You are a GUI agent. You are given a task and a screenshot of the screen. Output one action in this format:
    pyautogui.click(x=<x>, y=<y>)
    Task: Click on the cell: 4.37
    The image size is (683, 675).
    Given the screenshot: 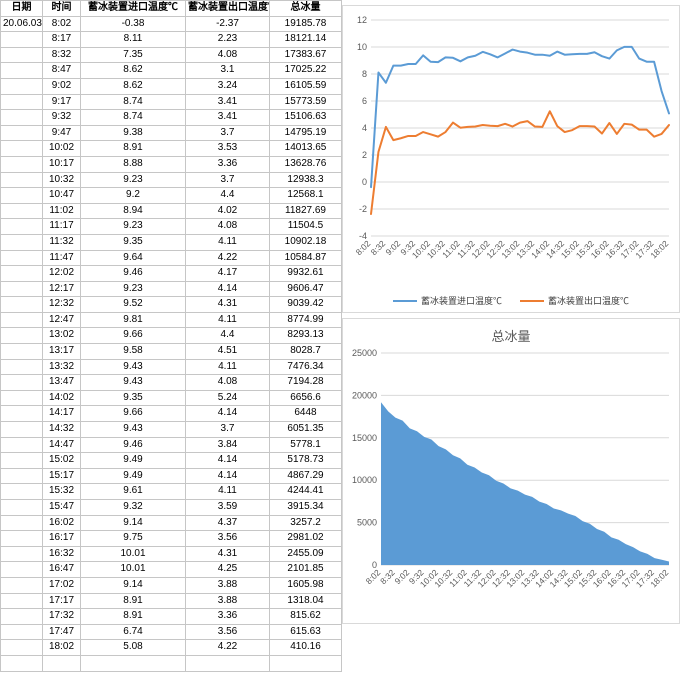 What is the action you would take?
    pyautogui.click(x=227, y=523)
    